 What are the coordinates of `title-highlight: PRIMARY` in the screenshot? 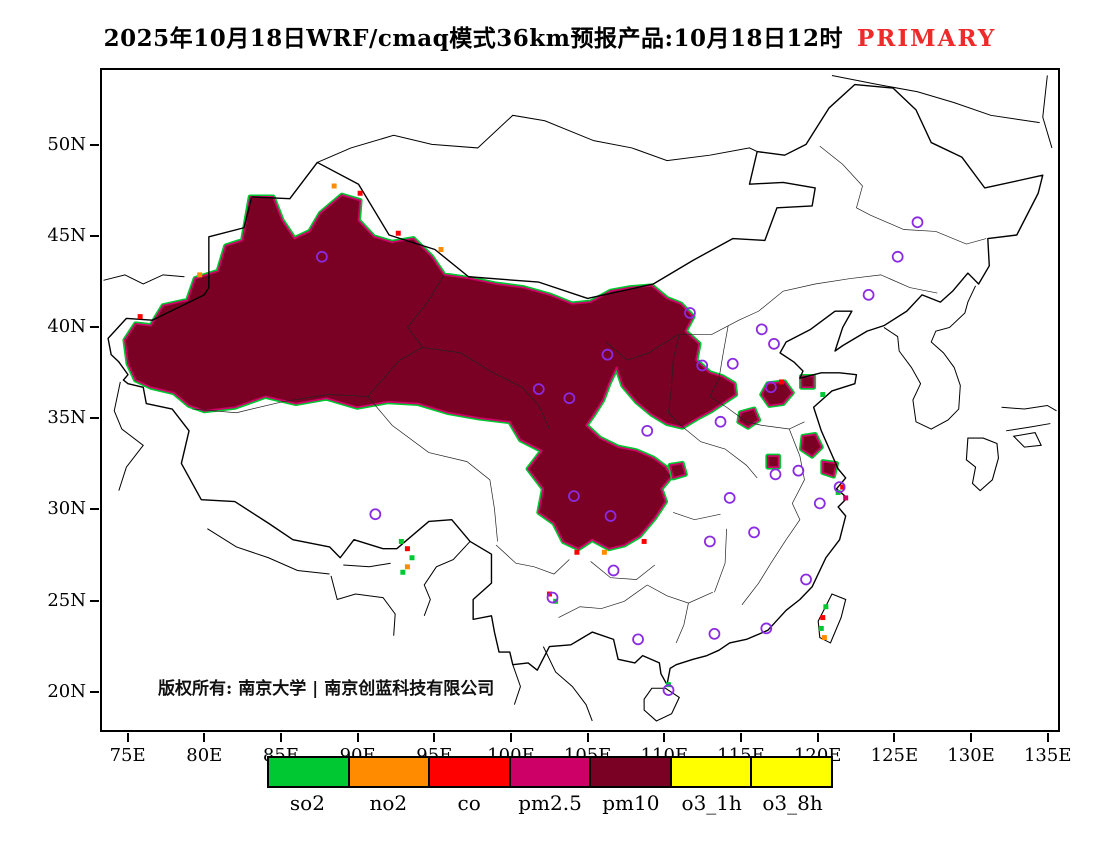 It's located at (927, 38).